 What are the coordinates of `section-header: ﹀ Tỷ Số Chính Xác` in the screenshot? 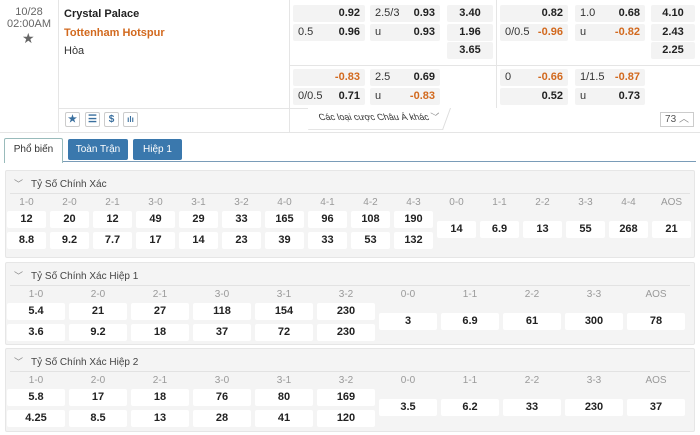 It's located at (60, 183).